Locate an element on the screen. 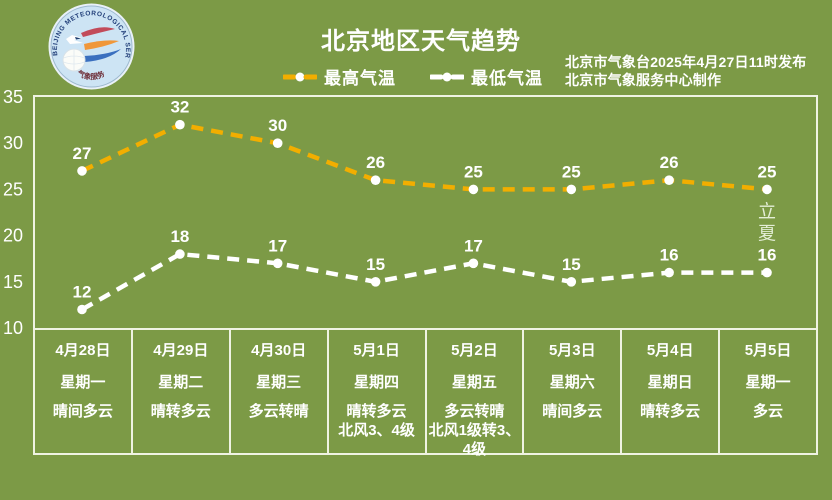 The width and height of the screenshot is (832, 500). forecast-weekday: 星期四 is located at coordinates (377, 382).